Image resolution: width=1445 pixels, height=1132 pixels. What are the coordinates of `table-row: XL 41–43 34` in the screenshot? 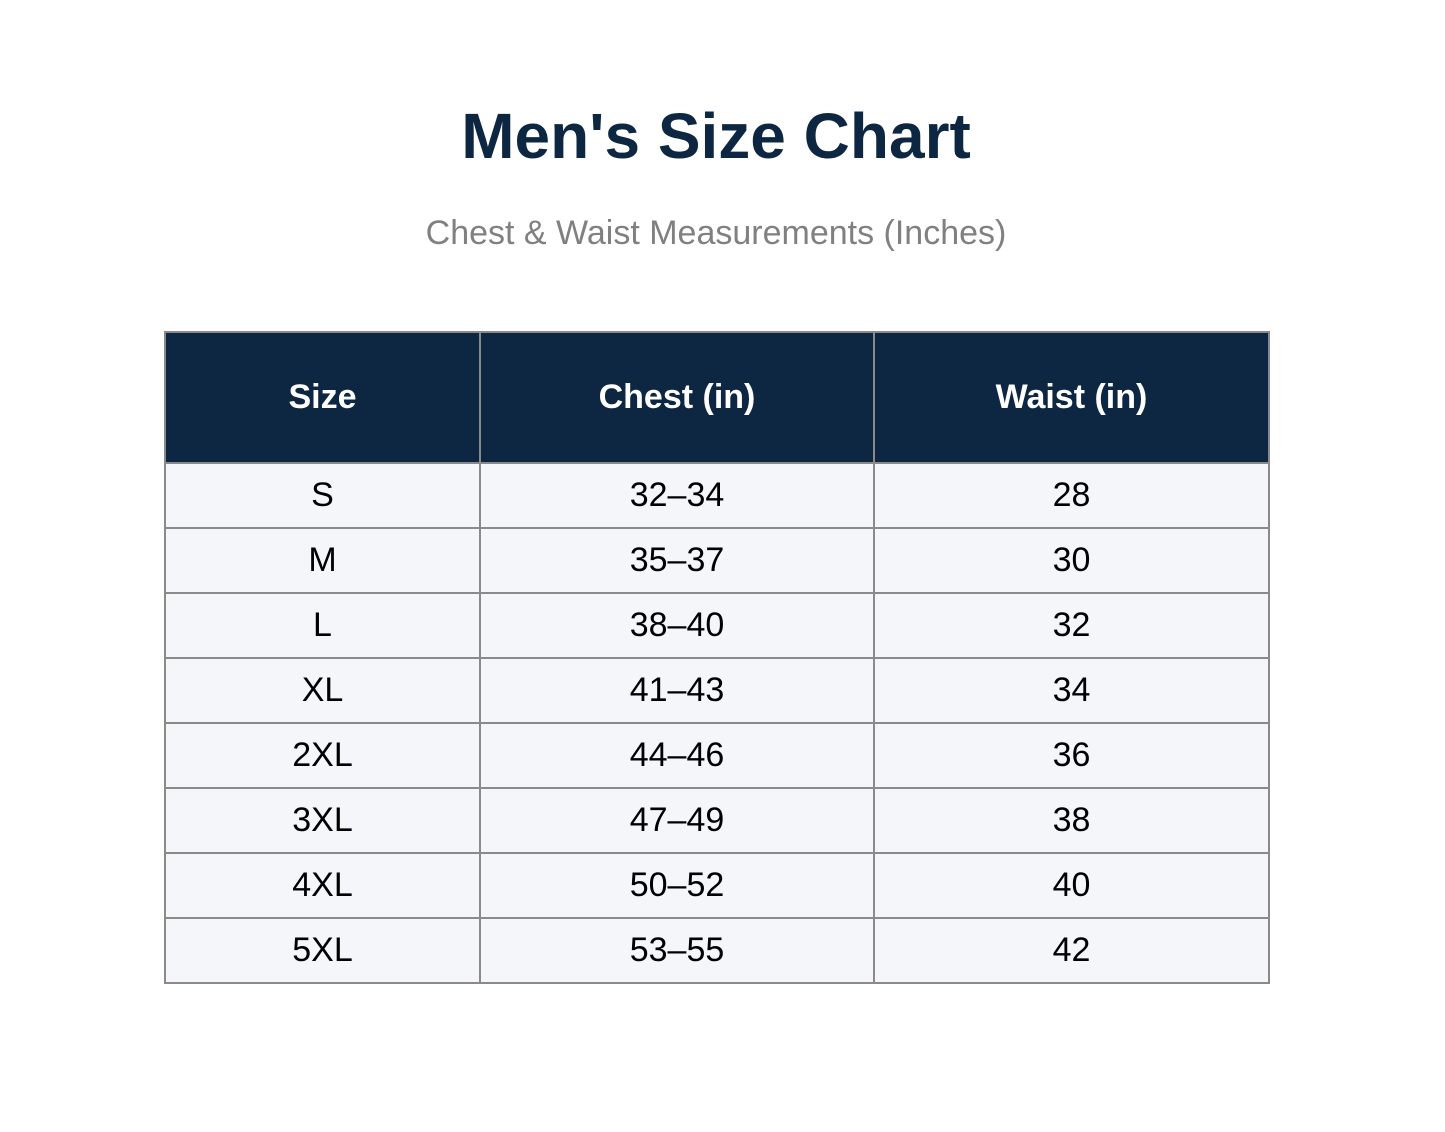 It's located at (717, 690).